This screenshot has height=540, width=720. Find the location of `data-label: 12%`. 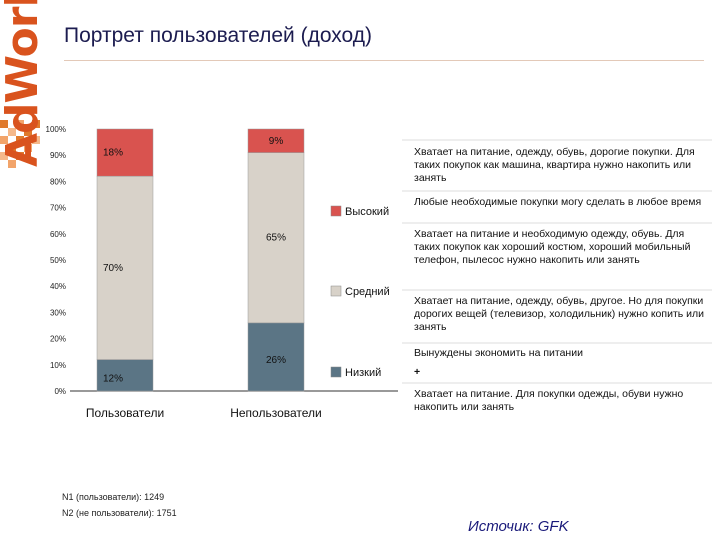

data-label: 12% is located at coordinates (113, 378).